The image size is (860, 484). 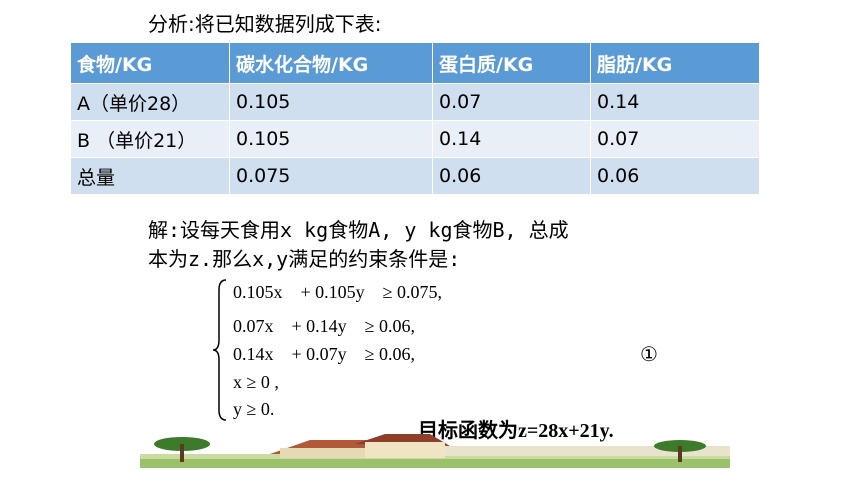 I want to click on table-row: 总量 0.075 0.06 0.06, so click(x=415, y=176).